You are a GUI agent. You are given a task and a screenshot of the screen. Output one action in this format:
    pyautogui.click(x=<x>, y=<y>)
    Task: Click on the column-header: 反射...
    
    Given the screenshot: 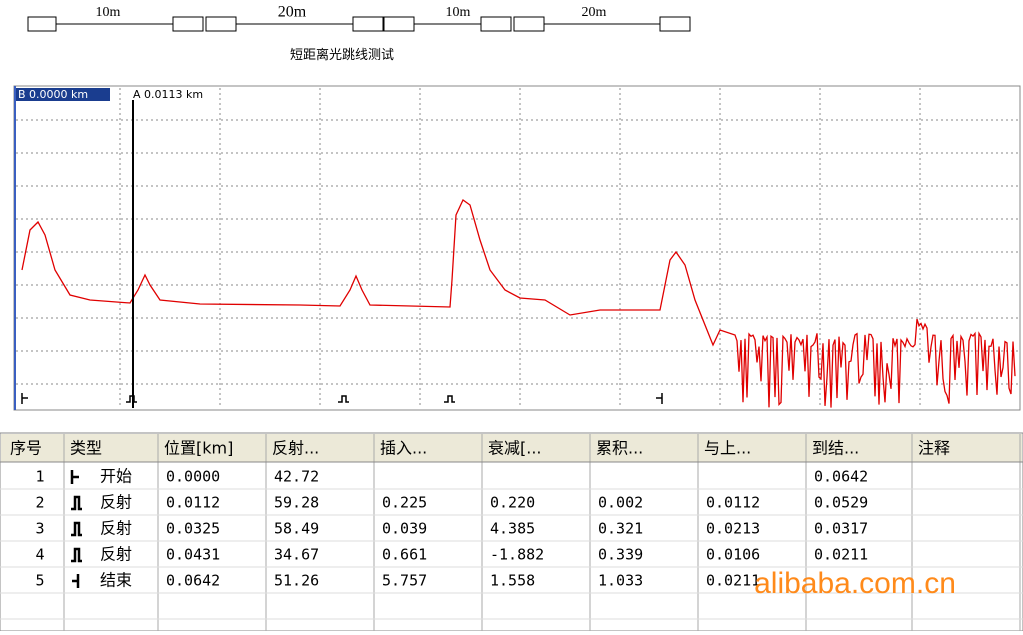 What is the action you would take?
    pyautogui.click(x=295, y=448)
    